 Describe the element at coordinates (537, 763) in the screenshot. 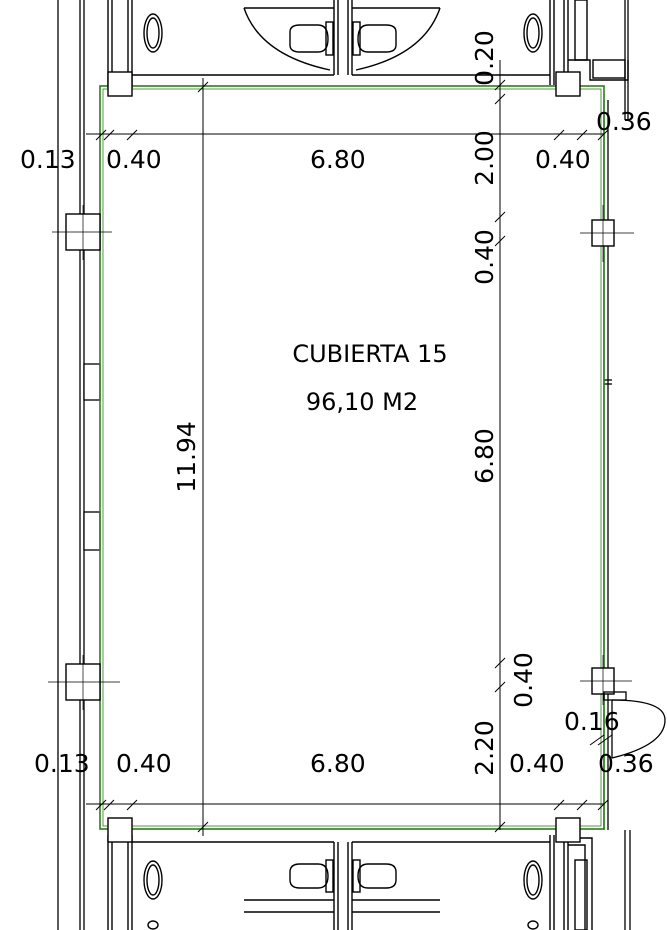

I see `dim-bottom-right-wall: 0.40` at that location.